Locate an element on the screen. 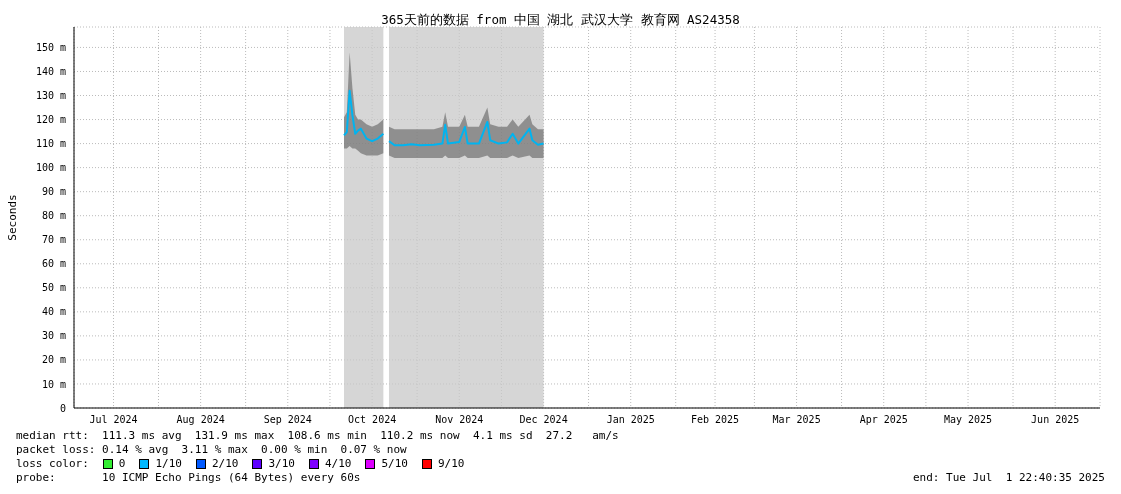 This screenshot has height=494, width=1121. x-tick-label: Feb 2025 is located at coordinates (715, 420).